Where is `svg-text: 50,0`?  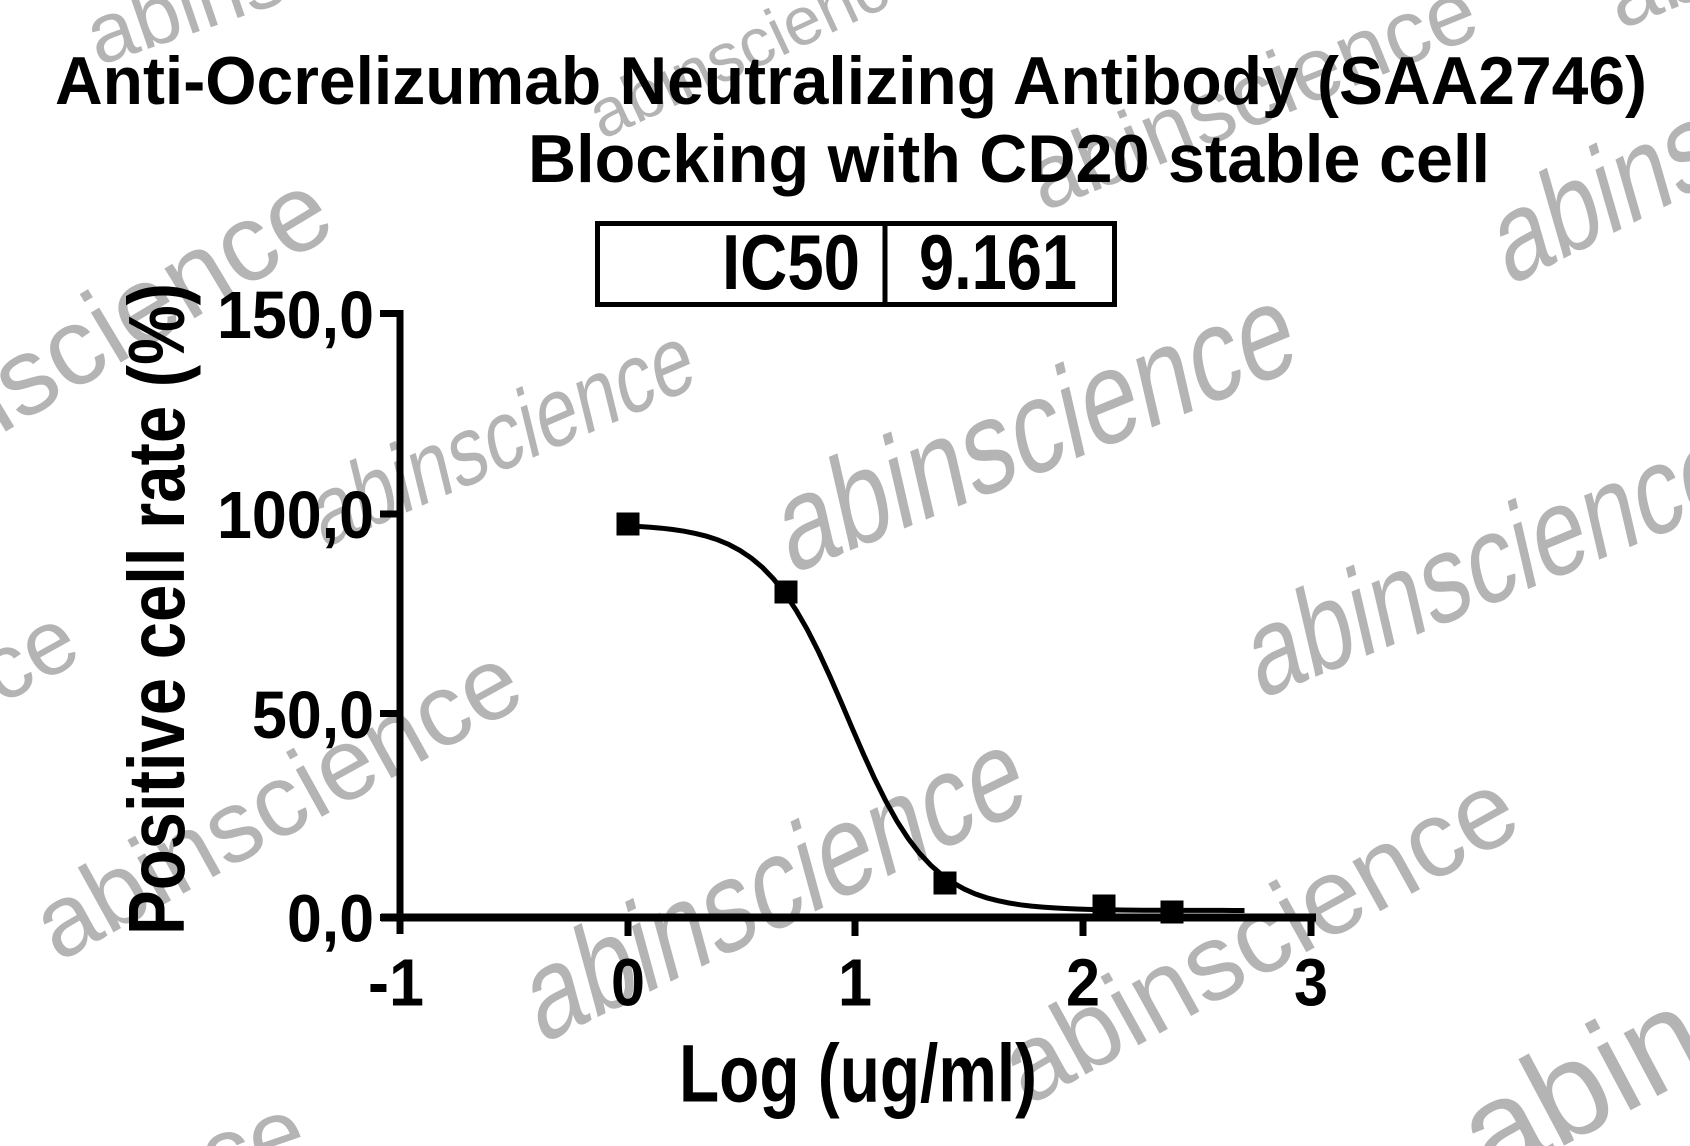 svg-text: 50,0 is located at coordinates (313, 715).